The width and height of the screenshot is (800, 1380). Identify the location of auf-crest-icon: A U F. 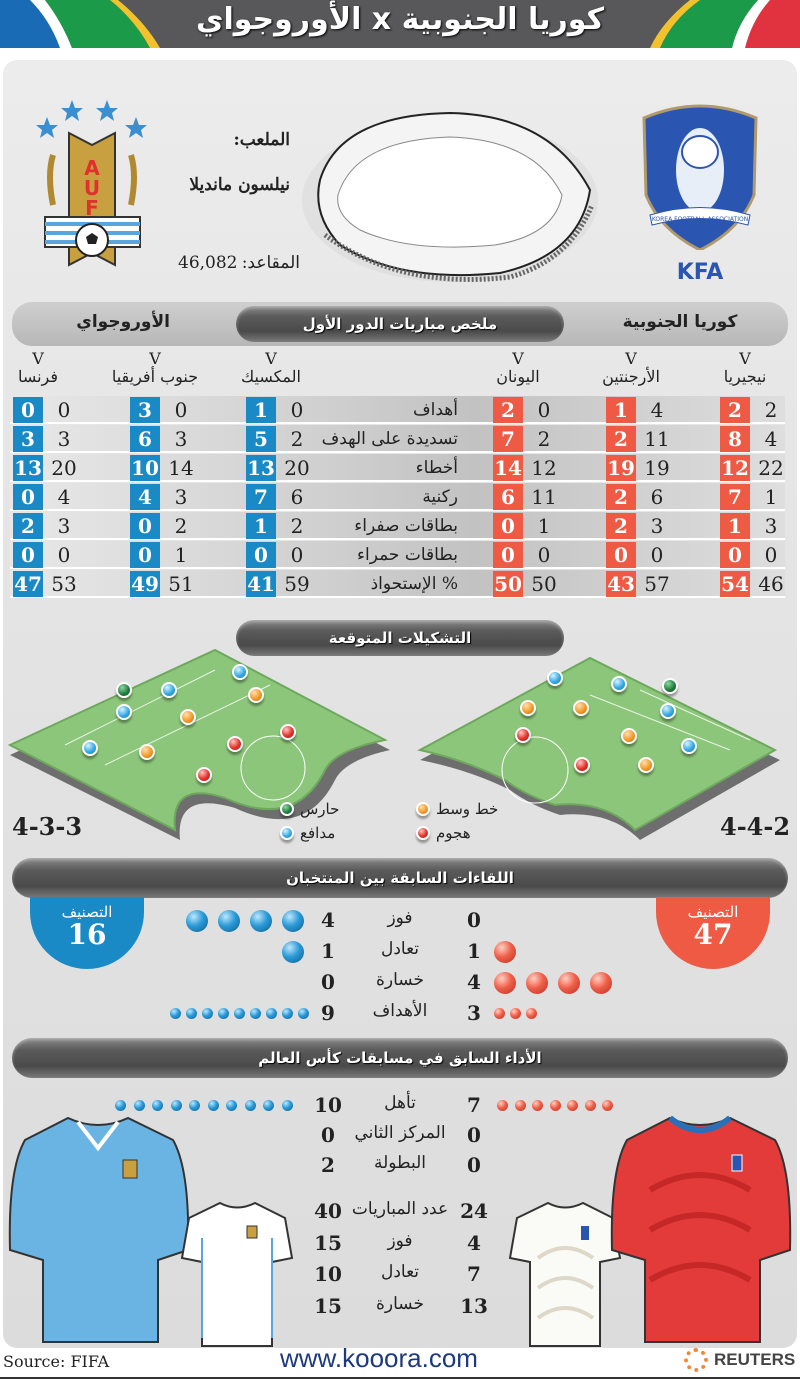
(91, 183).